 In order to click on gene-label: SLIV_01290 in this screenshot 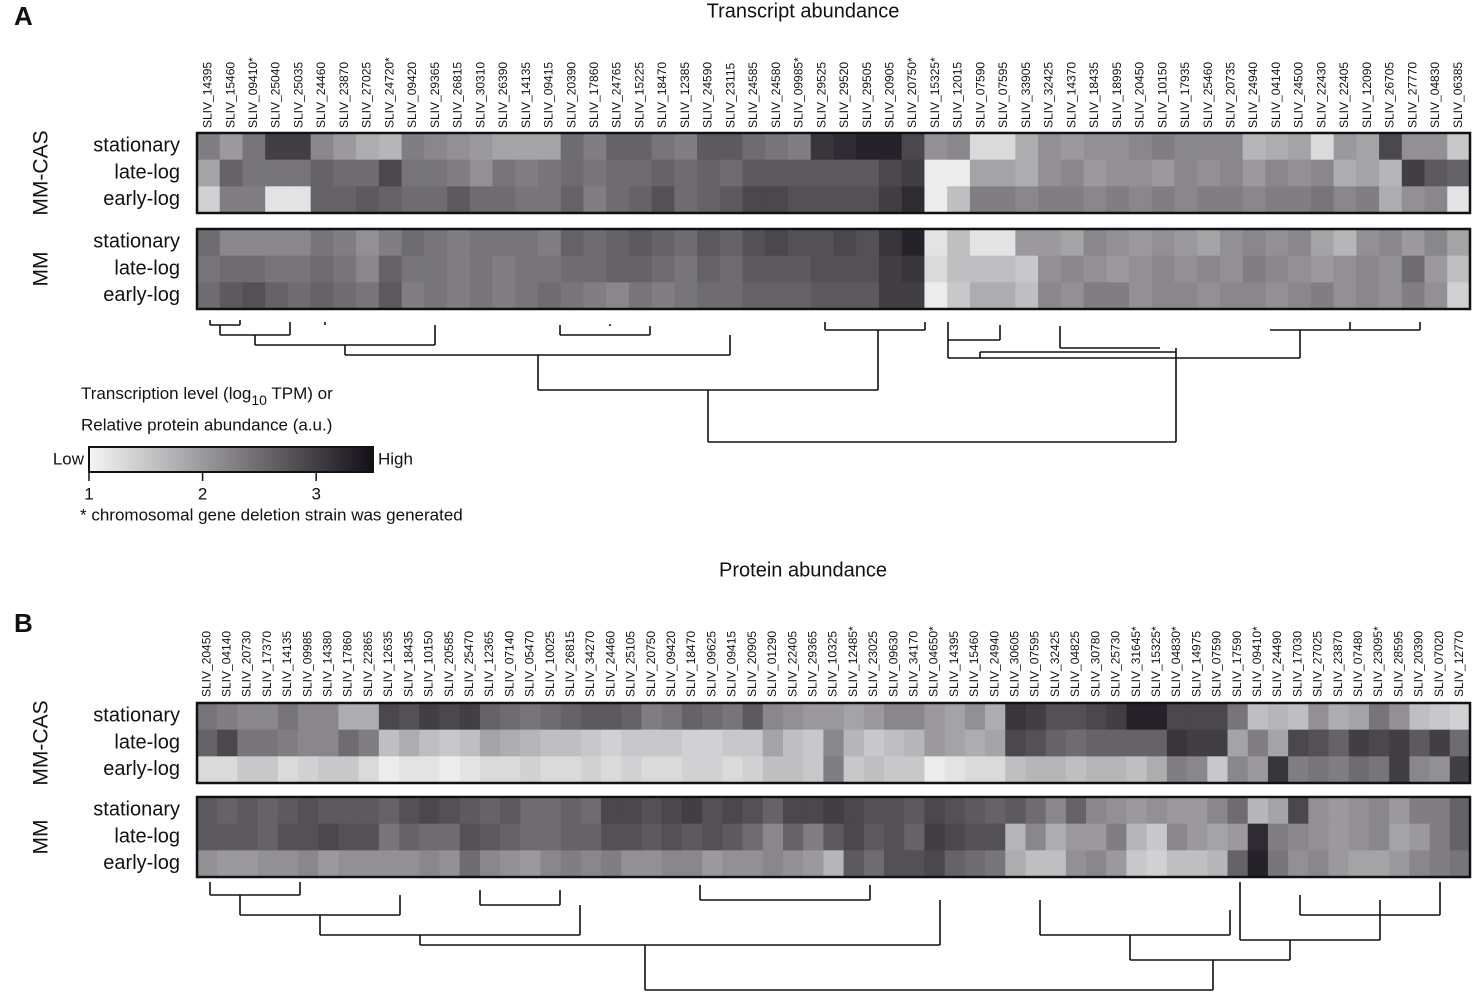, I will do `click(772, 664)`.